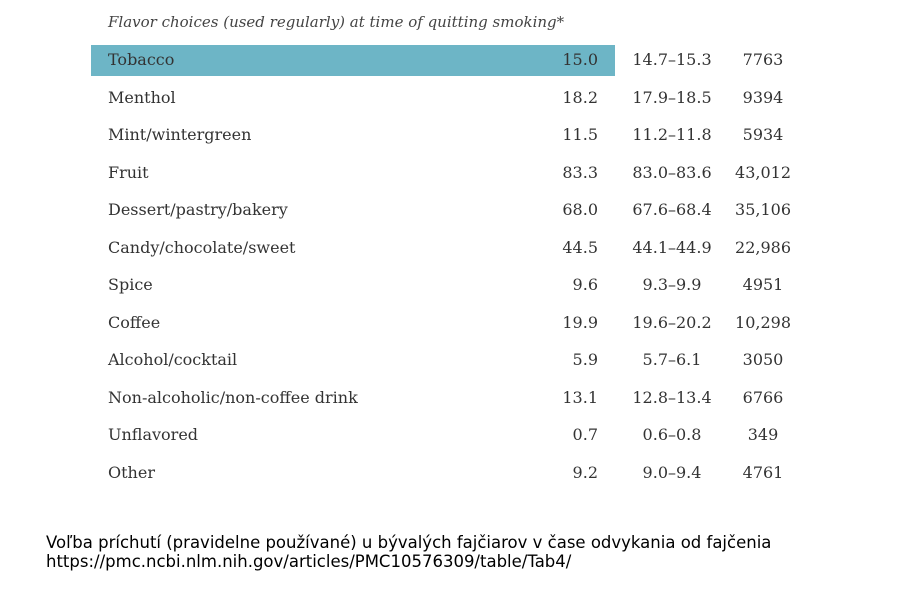 This screenshot has width=900, height=600. I want to click on cell-flavor: Non-alcoholic/non-coffee drink, so click(233, 397).